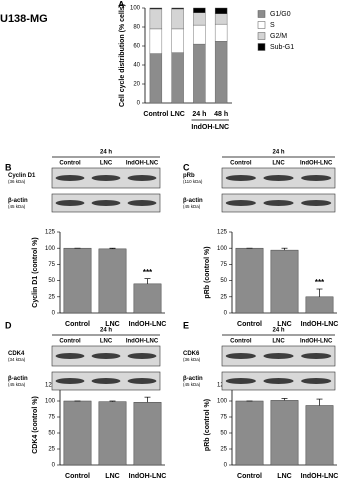 This screenshot has height=500, width=357. I want to click on y-tick-label: 80, so click(136, 28).